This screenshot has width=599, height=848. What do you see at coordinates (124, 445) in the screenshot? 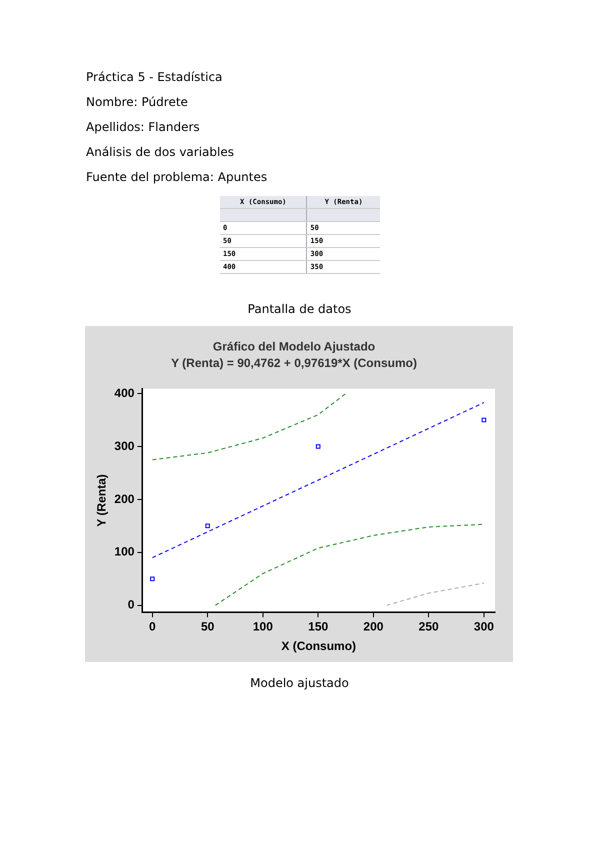
I see `y-tick-label: 300` at bounding box center [124, 445].